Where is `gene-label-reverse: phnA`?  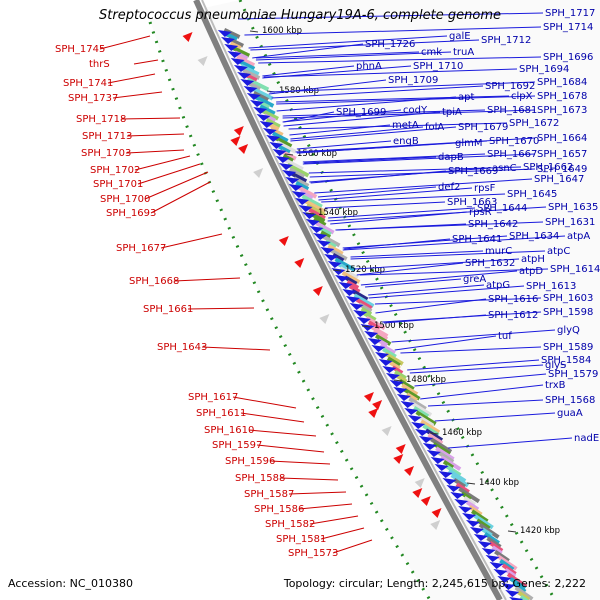 gene-label-reverse: phnA is located at coordinates (369, 66).